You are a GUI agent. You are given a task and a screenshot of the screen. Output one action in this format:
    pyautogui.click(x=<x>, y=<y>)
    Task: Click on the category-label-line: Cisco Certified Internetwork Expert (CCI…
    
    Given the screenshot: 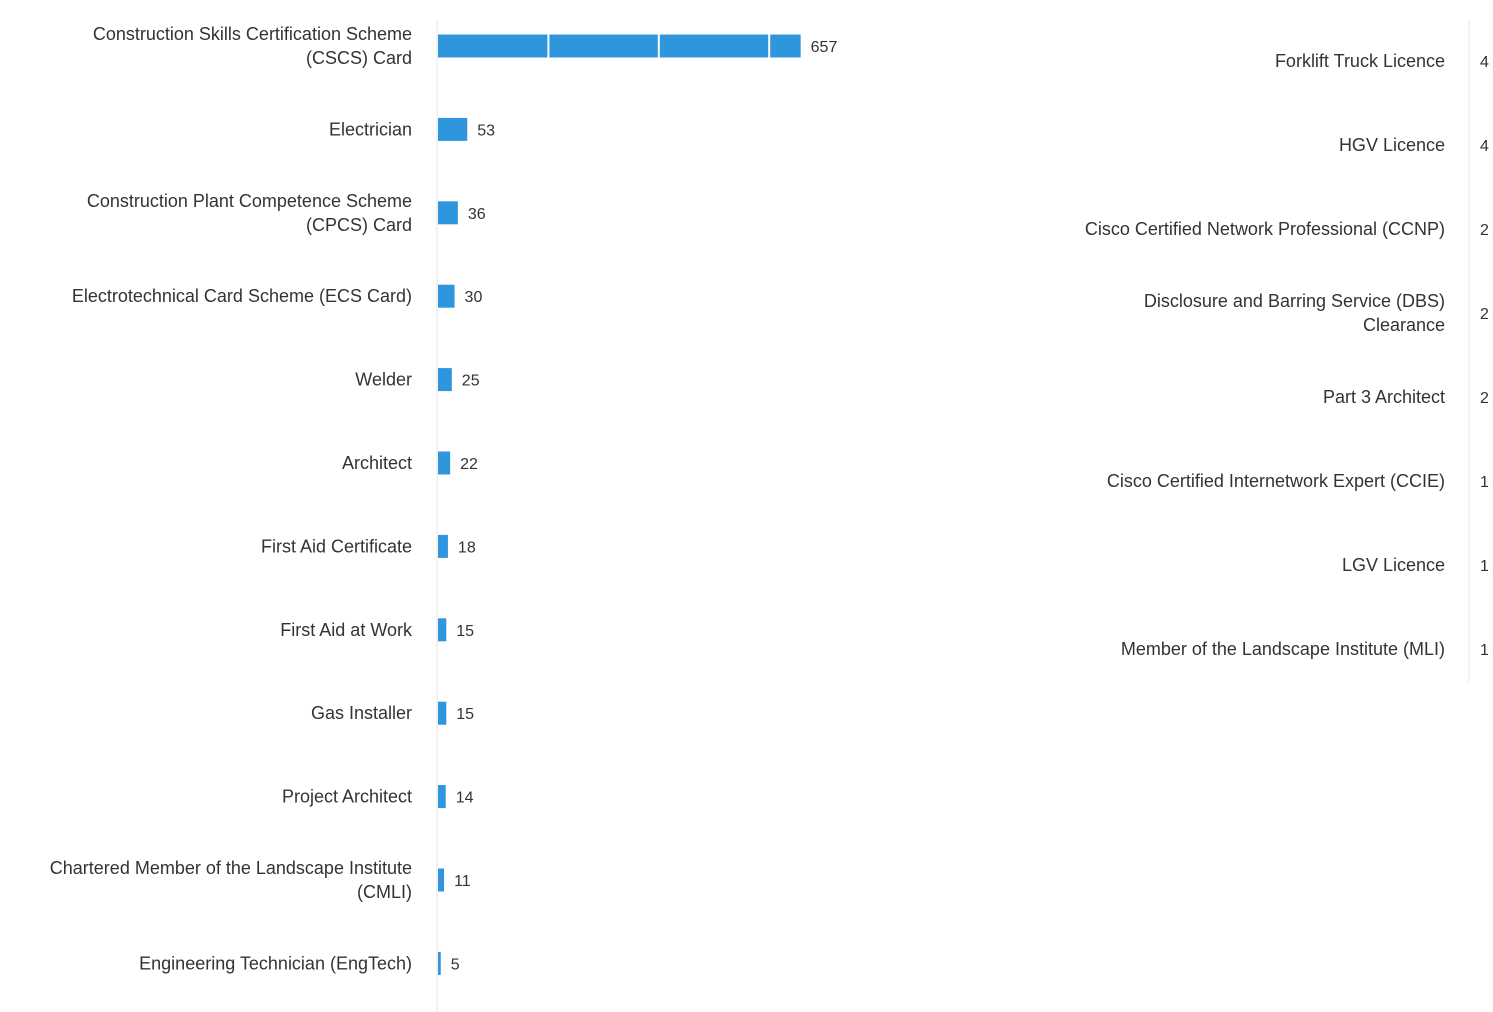 What is the action you would take?
    pyautogui.click(x=1276, y=481)
    